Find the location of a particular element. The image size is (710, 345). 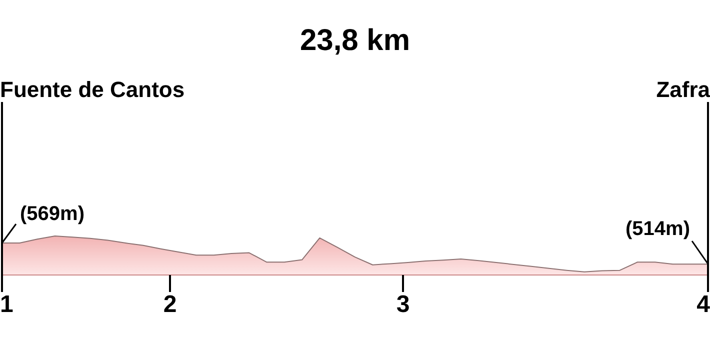

text: 1 is located at coordinates (7, 304).